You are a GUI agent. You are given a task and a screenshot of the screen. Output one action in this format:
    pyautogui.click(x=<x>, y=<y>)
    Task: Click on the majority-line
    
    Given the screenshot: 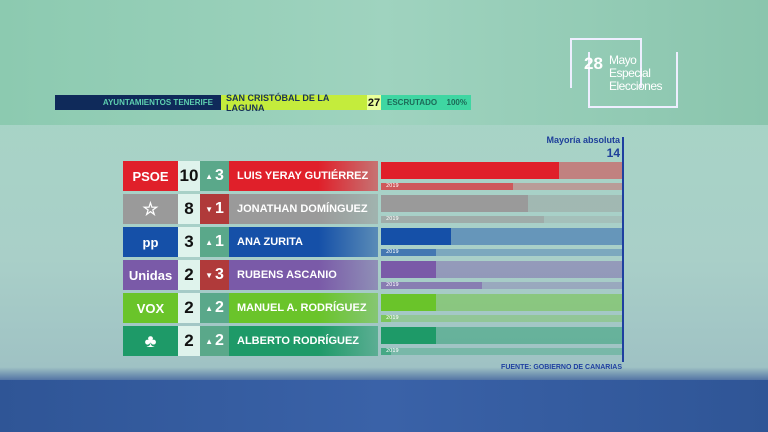 What is the action you would take?
    pyautogui.click(x=623, y=249)
    